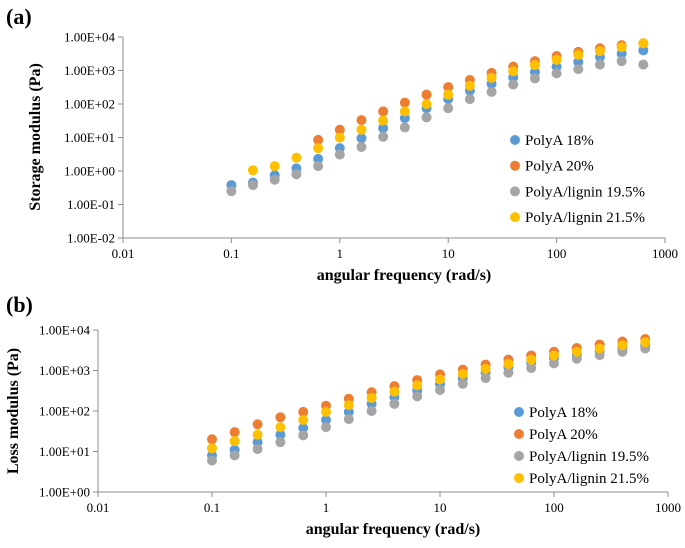  I want to click on x-tick-label: 100, so click(557, 253).